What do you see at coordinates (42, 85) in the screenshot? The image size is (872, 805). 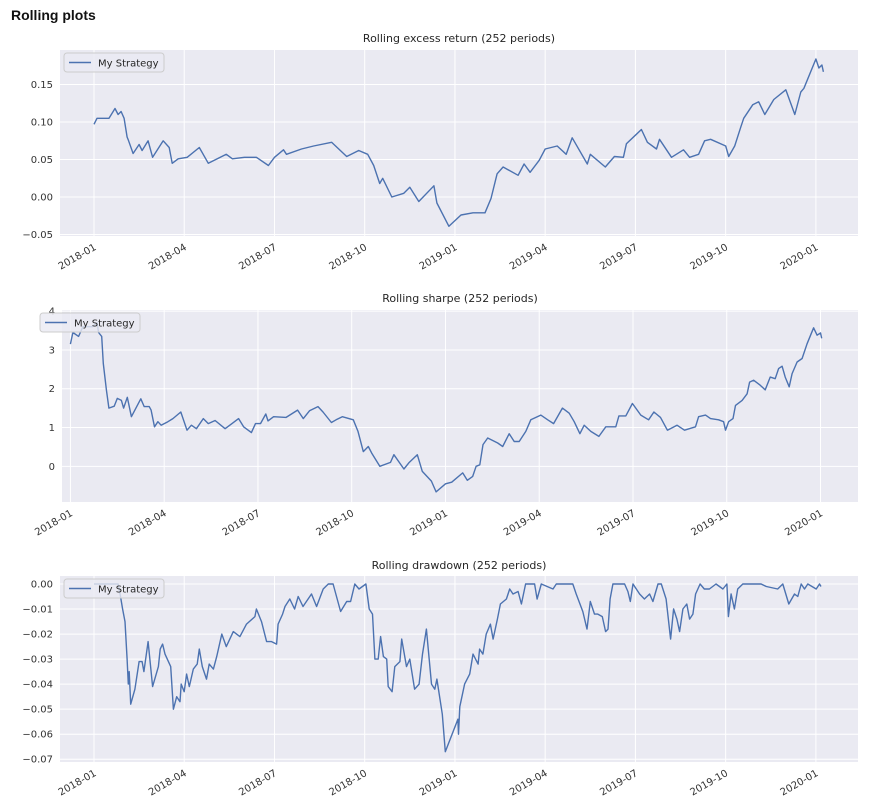 I see `y-tick-label: 0.15` at bounding box center [42, 85].